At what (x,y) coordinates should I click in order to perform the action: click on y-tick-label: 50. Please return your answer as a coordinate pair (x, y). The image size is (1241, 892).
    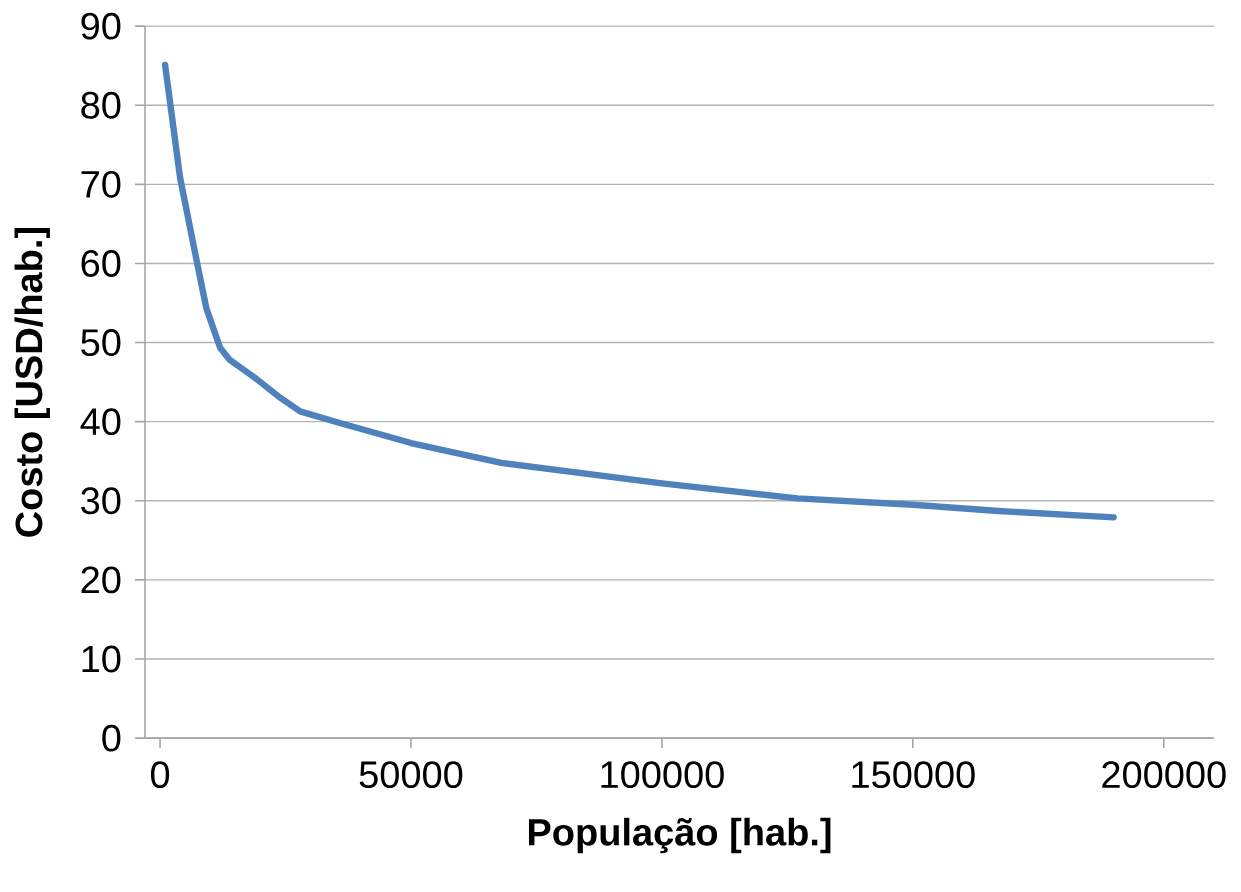
    Looking at the image, I should click on (101, 342).